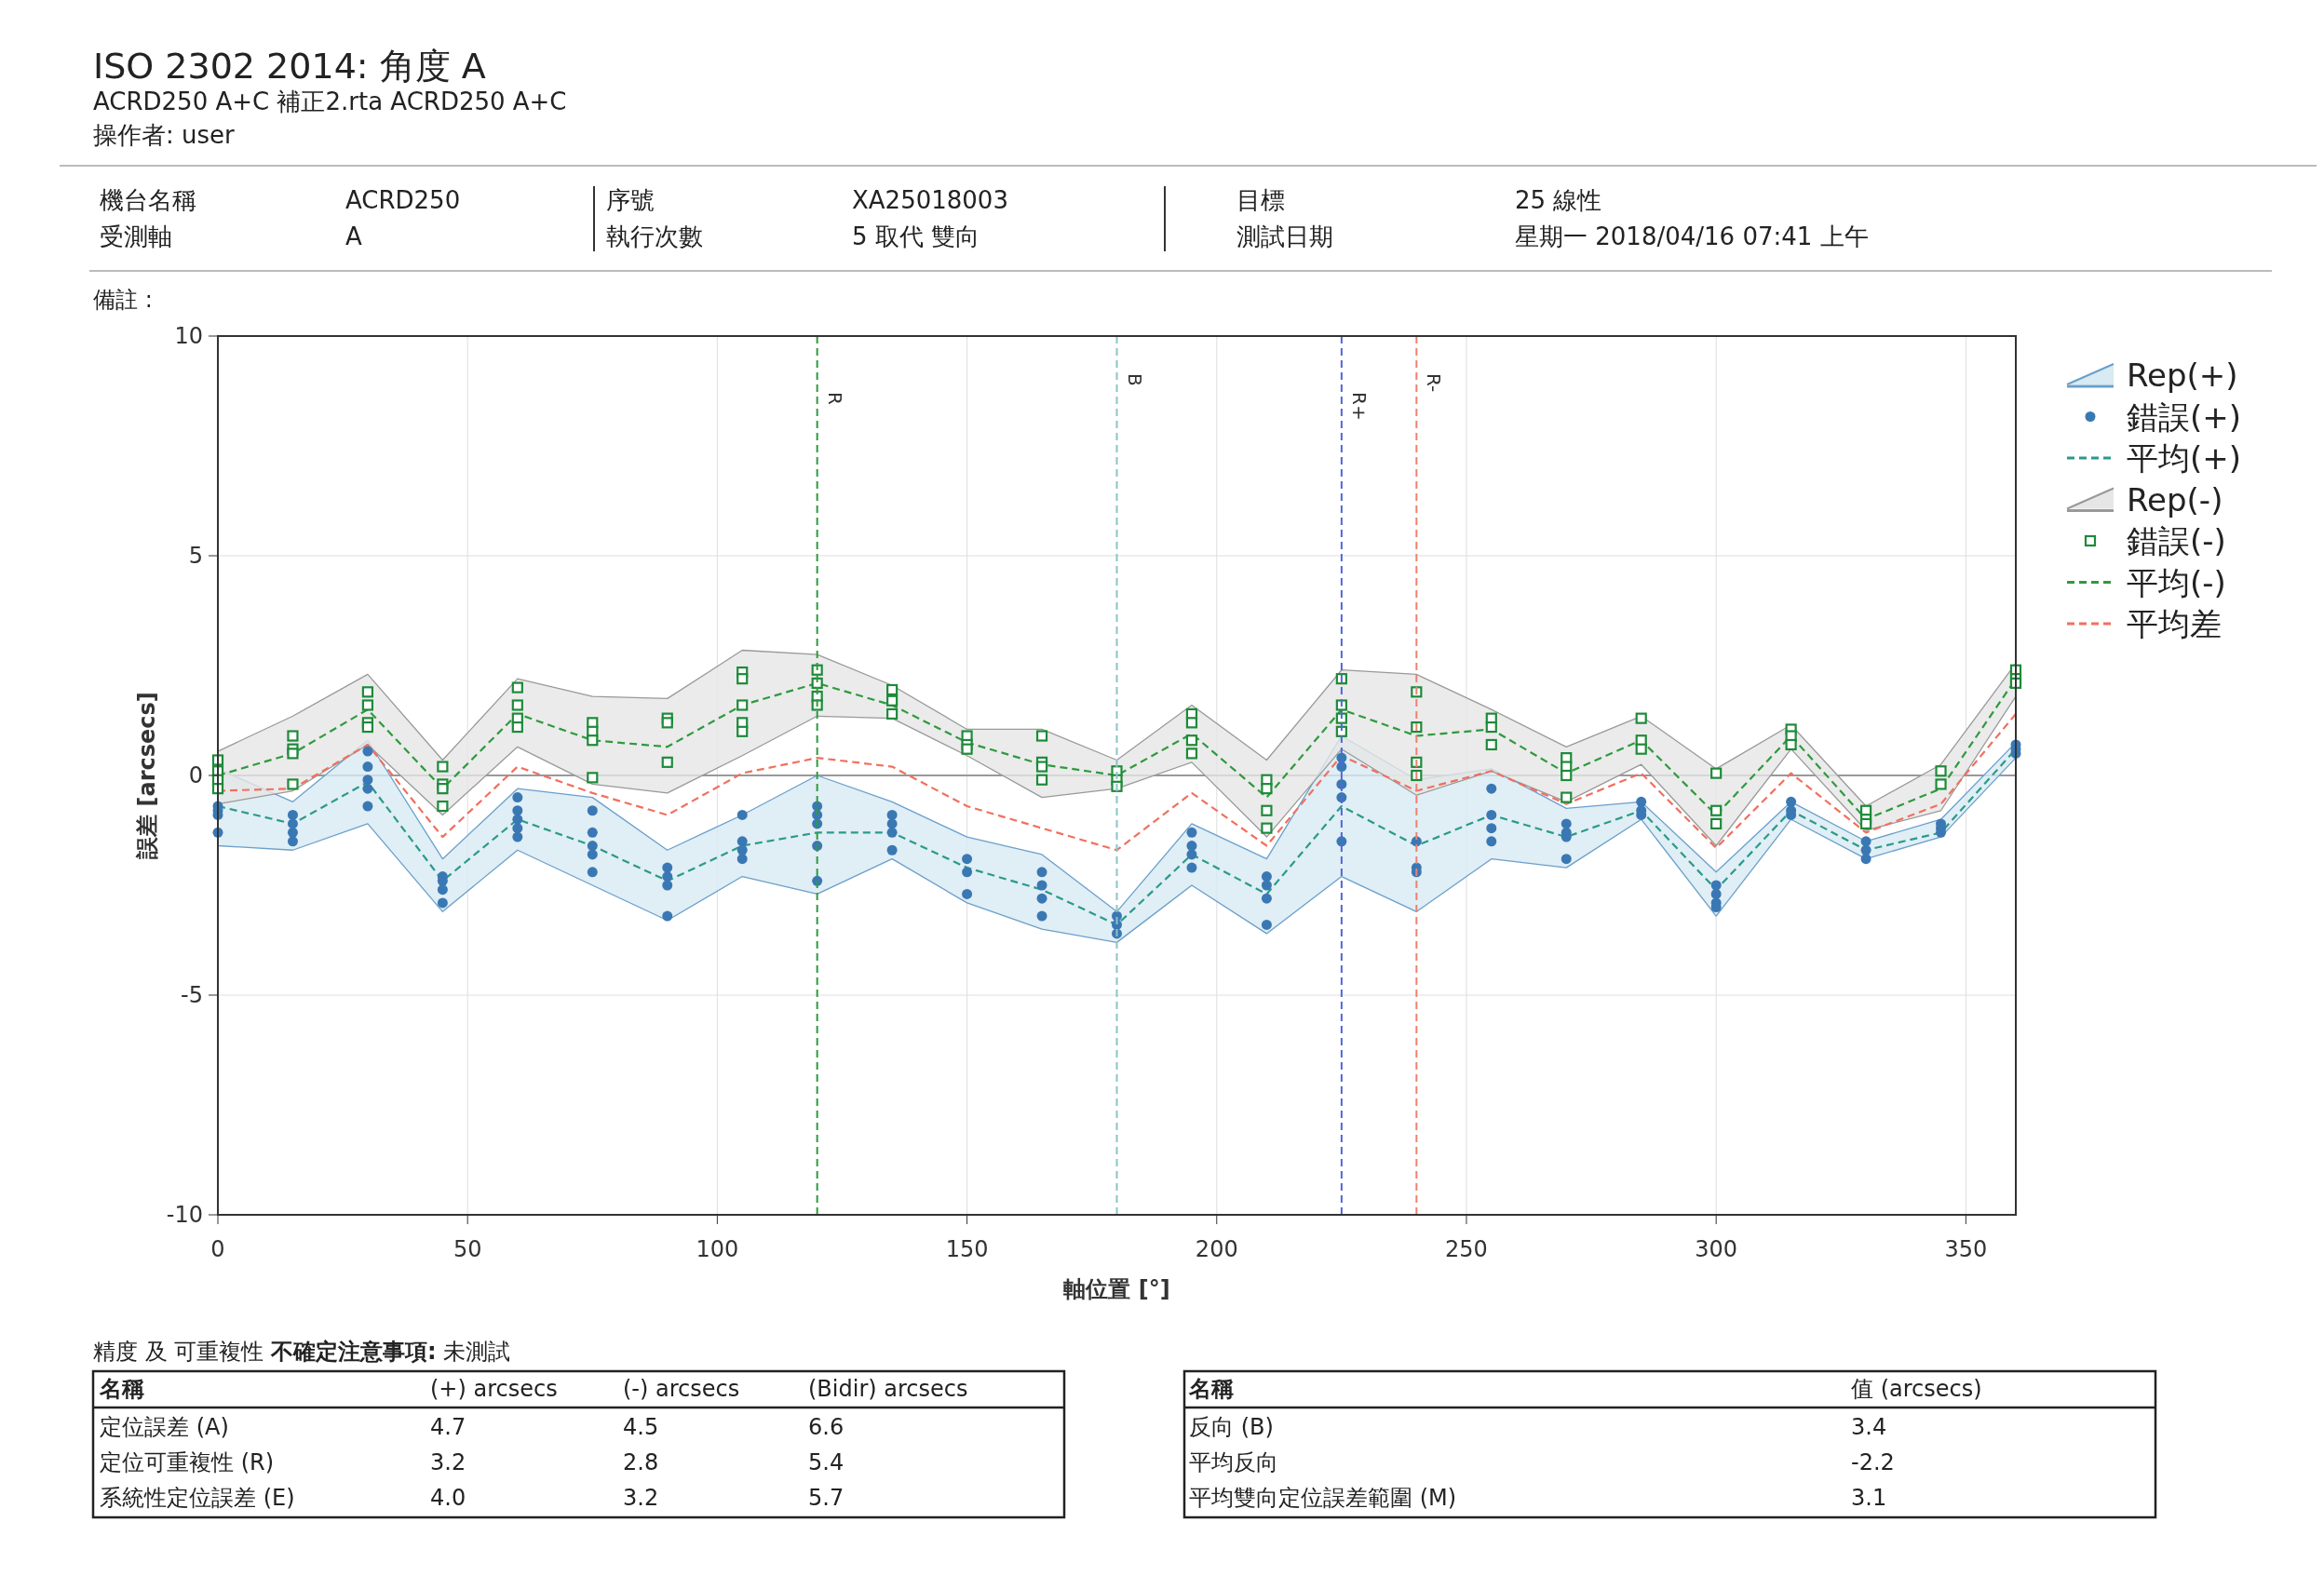 This screenshot has width=2324, height=1576. What do you see at coordinates (641, 1427) in the screenshot?
I see `text: 4.5` at bounding box center [641, 1427].